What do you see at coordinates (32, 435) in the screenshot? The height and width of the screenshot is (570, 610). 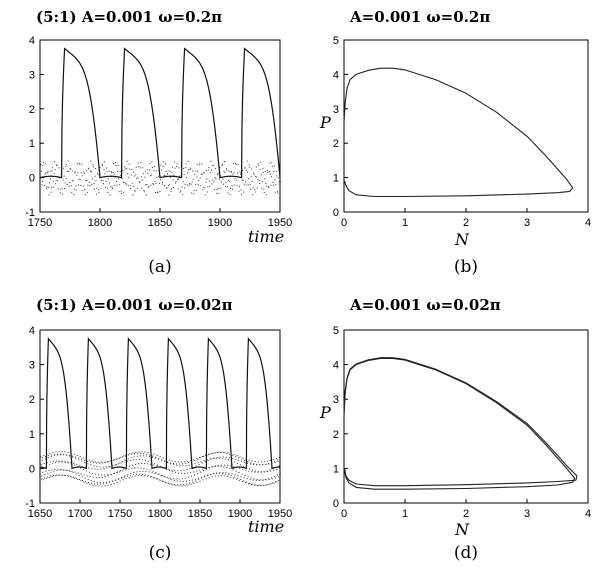 I see `panel-c-y-tick-label: 1` at bounding box center [32, 435].